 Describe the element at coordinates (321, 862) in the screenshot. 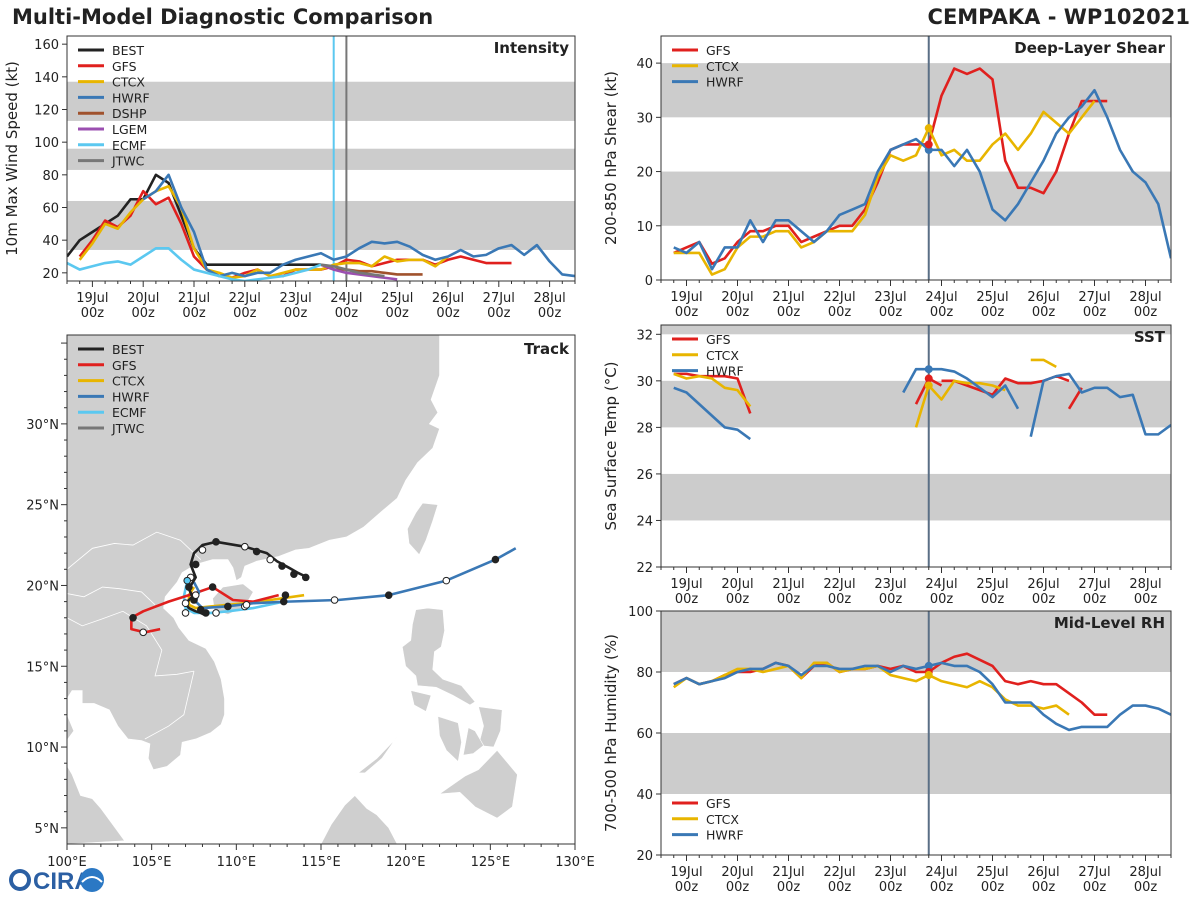

I see `x-tick-label: 115°E` at that location.